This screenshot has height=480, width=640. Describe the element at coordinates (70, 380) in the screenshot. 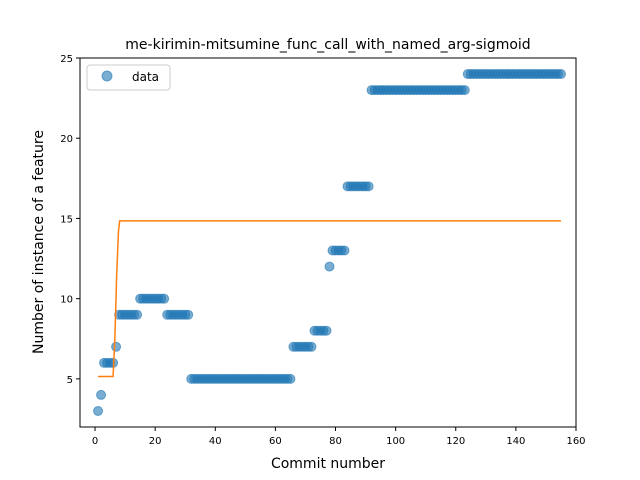

I see `y-tick-label: 5` at that location.